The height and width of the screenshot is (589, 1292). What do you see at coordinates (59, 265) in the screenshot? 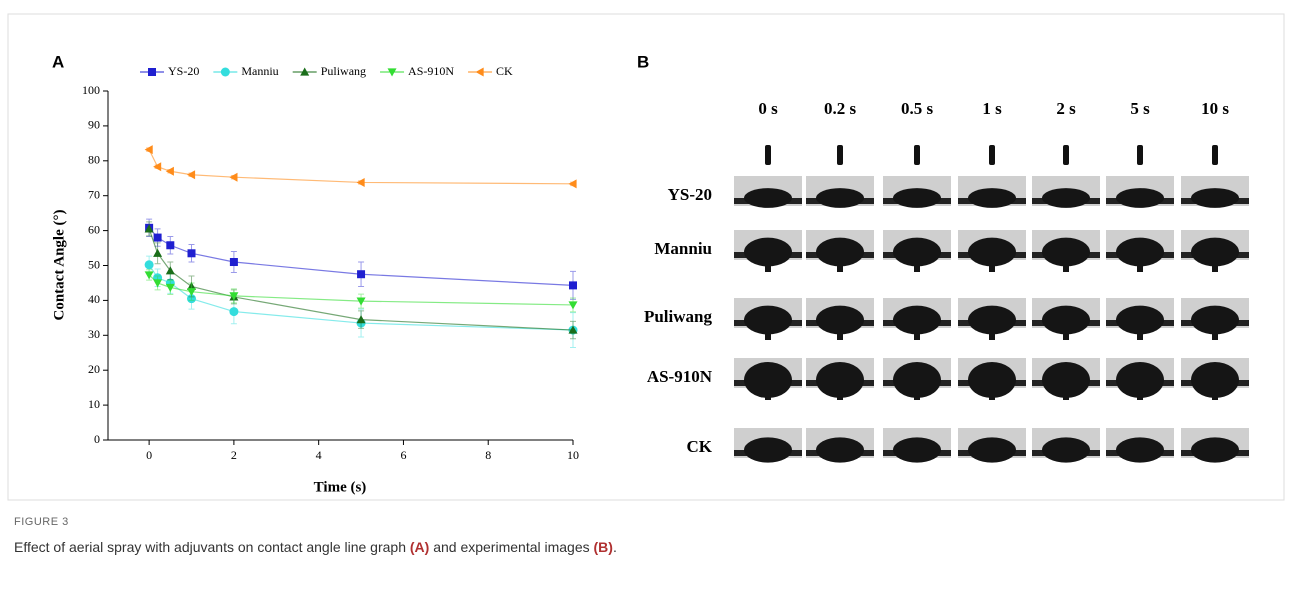
I see `y-axis-label: Contact Angle (°)` at bounding box center [59, 265].